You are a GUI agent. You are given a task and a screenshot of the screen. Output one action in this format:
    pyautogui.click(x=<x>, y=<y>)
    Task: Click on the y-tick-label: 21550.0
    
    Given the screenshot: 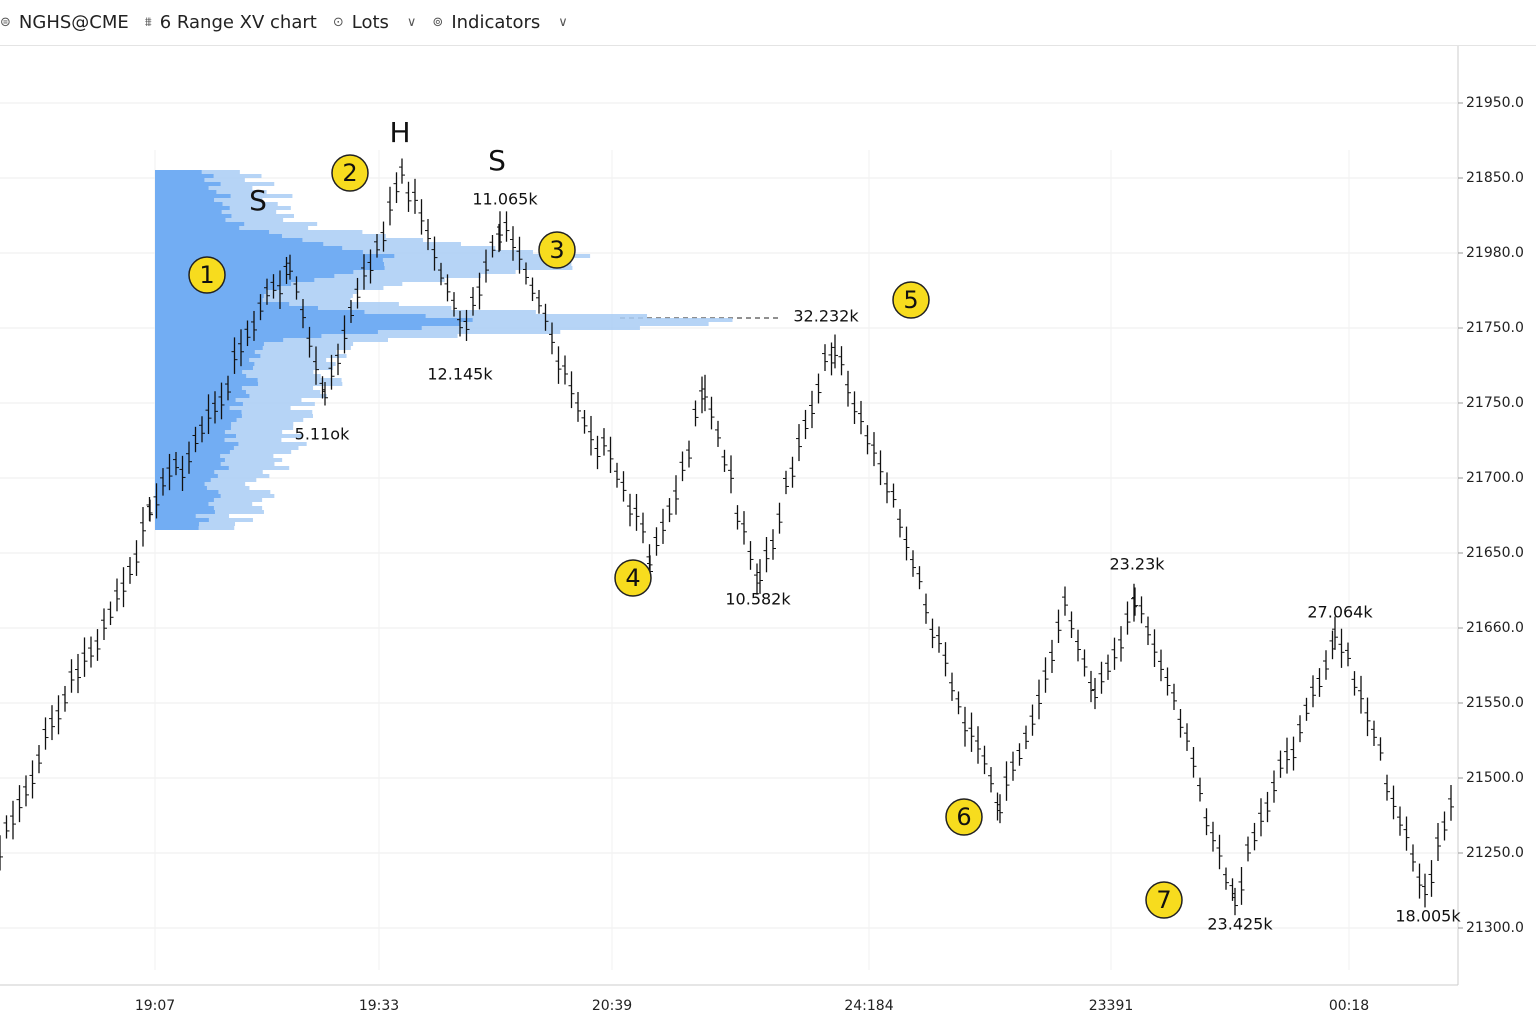 What is the action you would take?
    pyautogui.click(x=1495, y=703)
    